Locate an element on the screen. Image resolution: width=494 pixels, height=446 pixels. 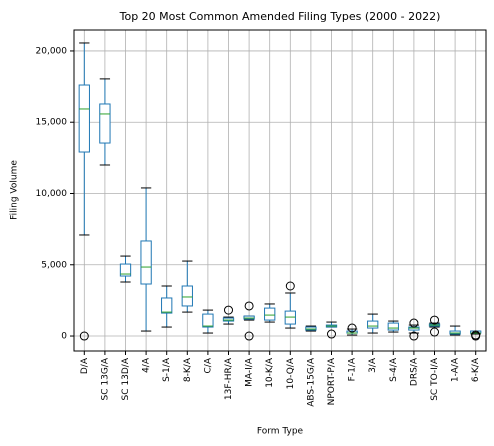
y-axis-label: Filing Volume is located at coordinates (15, 190).